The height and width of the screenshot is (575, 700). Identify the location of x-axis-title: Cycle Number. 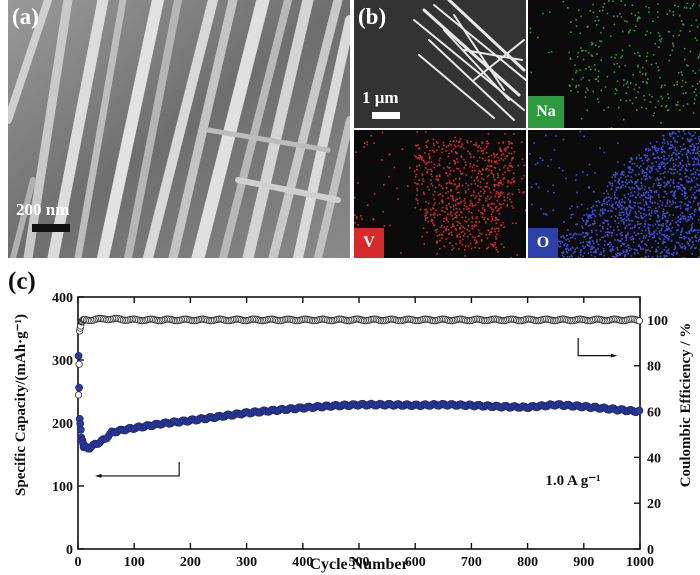
(358, 564).